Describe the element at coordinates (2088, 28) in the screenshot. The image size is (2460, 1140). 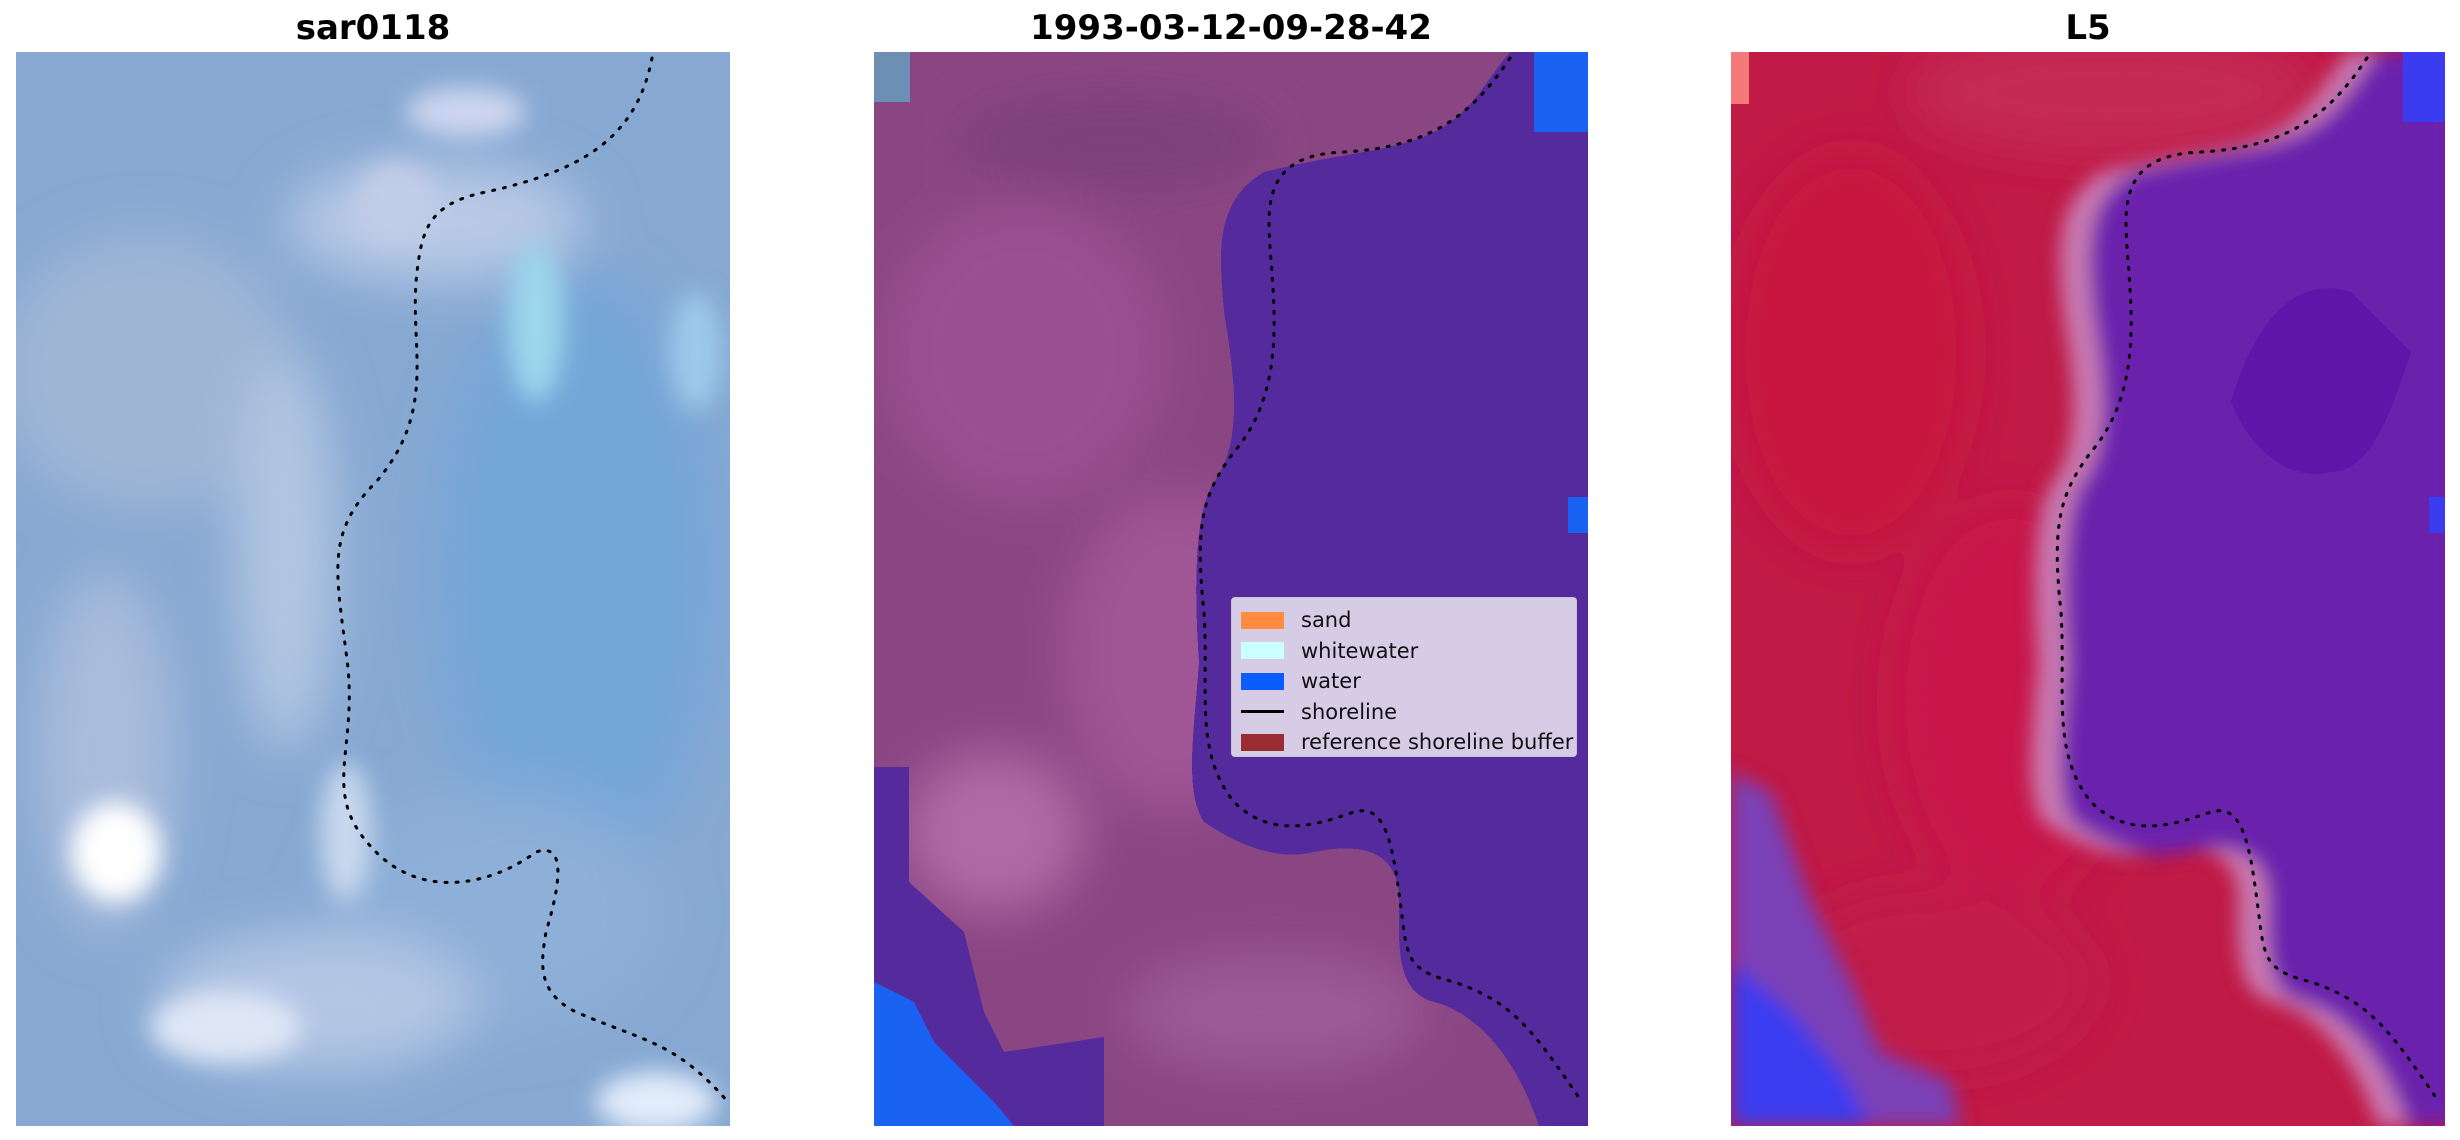
I see `index-panel-title: L5` at that location.